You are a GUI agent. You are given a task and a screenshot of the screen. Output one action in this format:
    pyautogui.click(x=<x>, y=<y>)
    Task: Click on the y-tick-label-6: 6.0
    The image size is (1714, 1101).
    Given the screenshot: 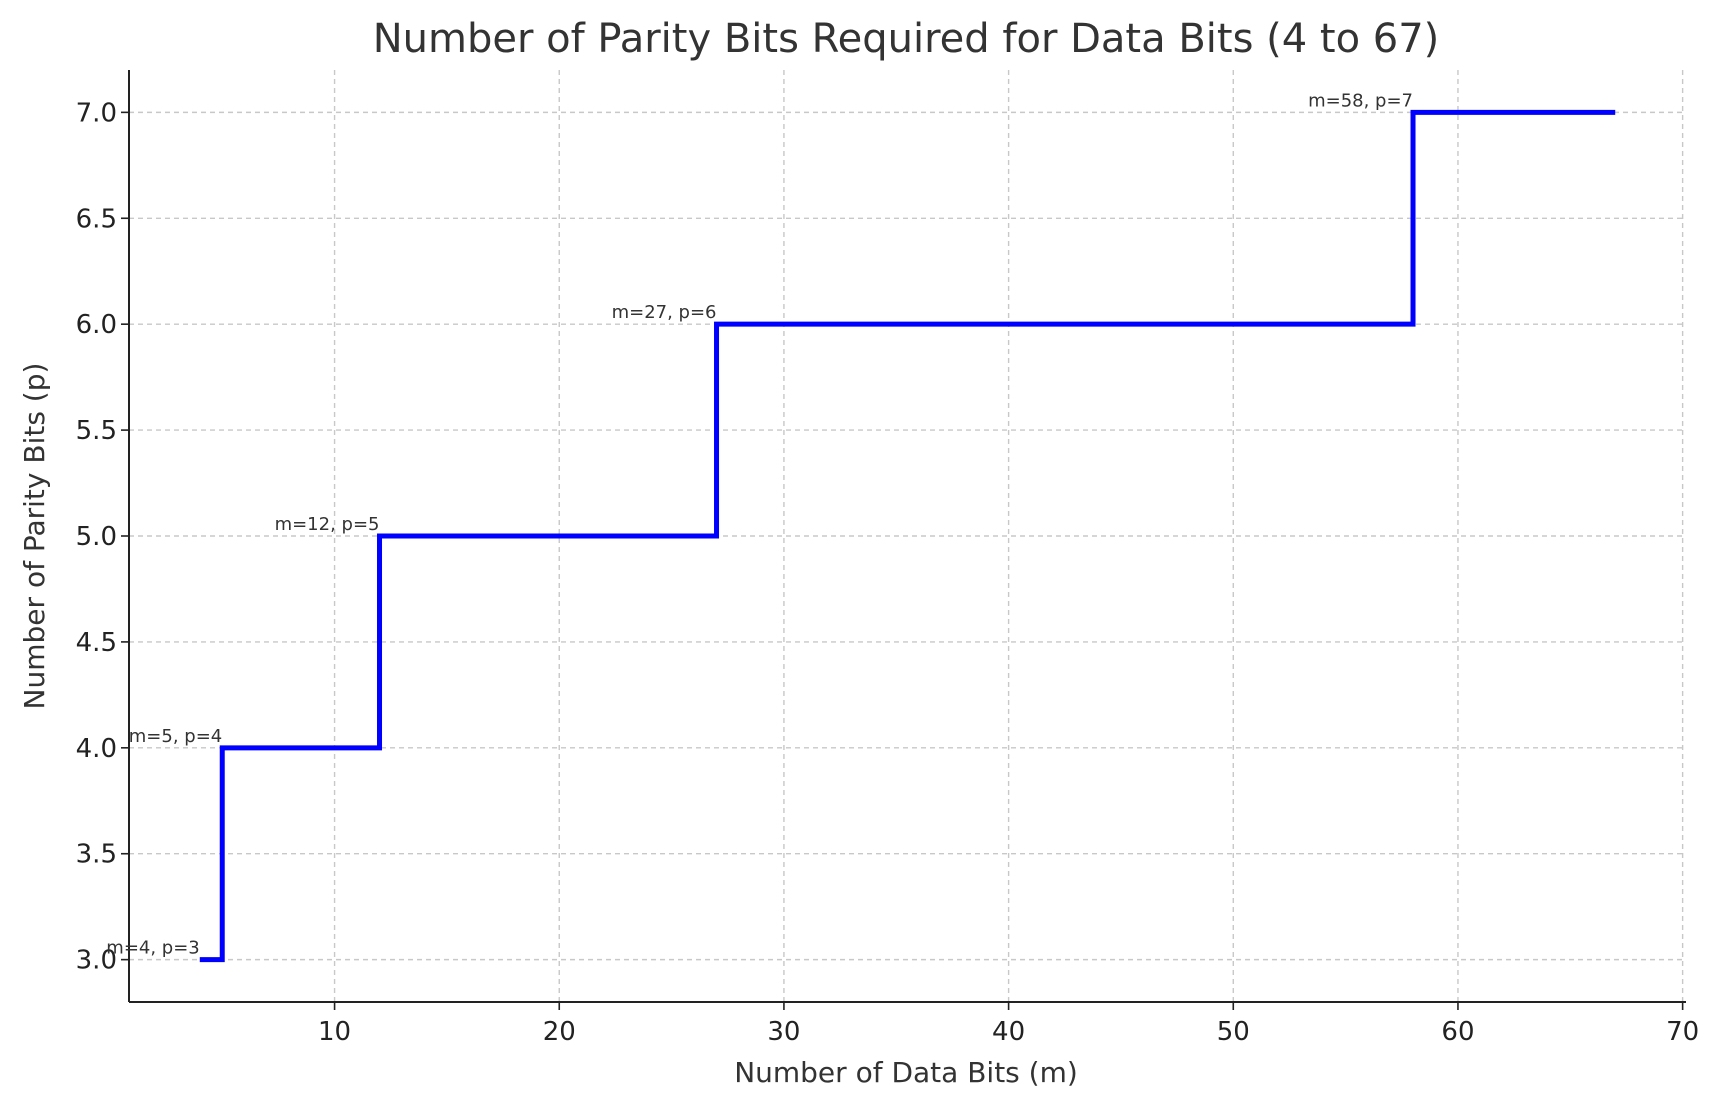 What is the action you would take?
    pyautogui.click(x=96, y=325)
    